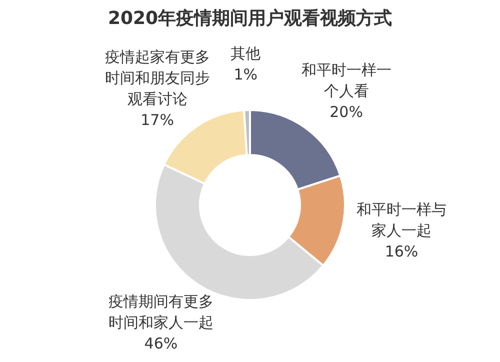  What do you see at coordinates (401, 251) in the screenshot?
I see `data-label: 16%` at bounding box center [401, 251].